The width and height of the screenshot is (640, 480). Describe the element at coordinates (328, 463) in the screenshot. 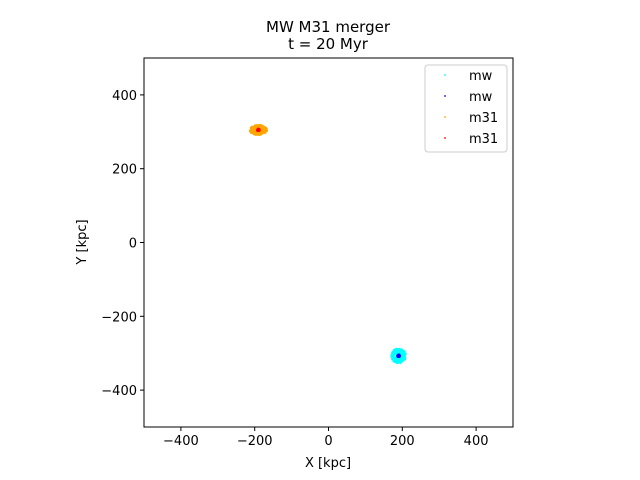

I see `x-axis-label: X [kpc]` at that location.